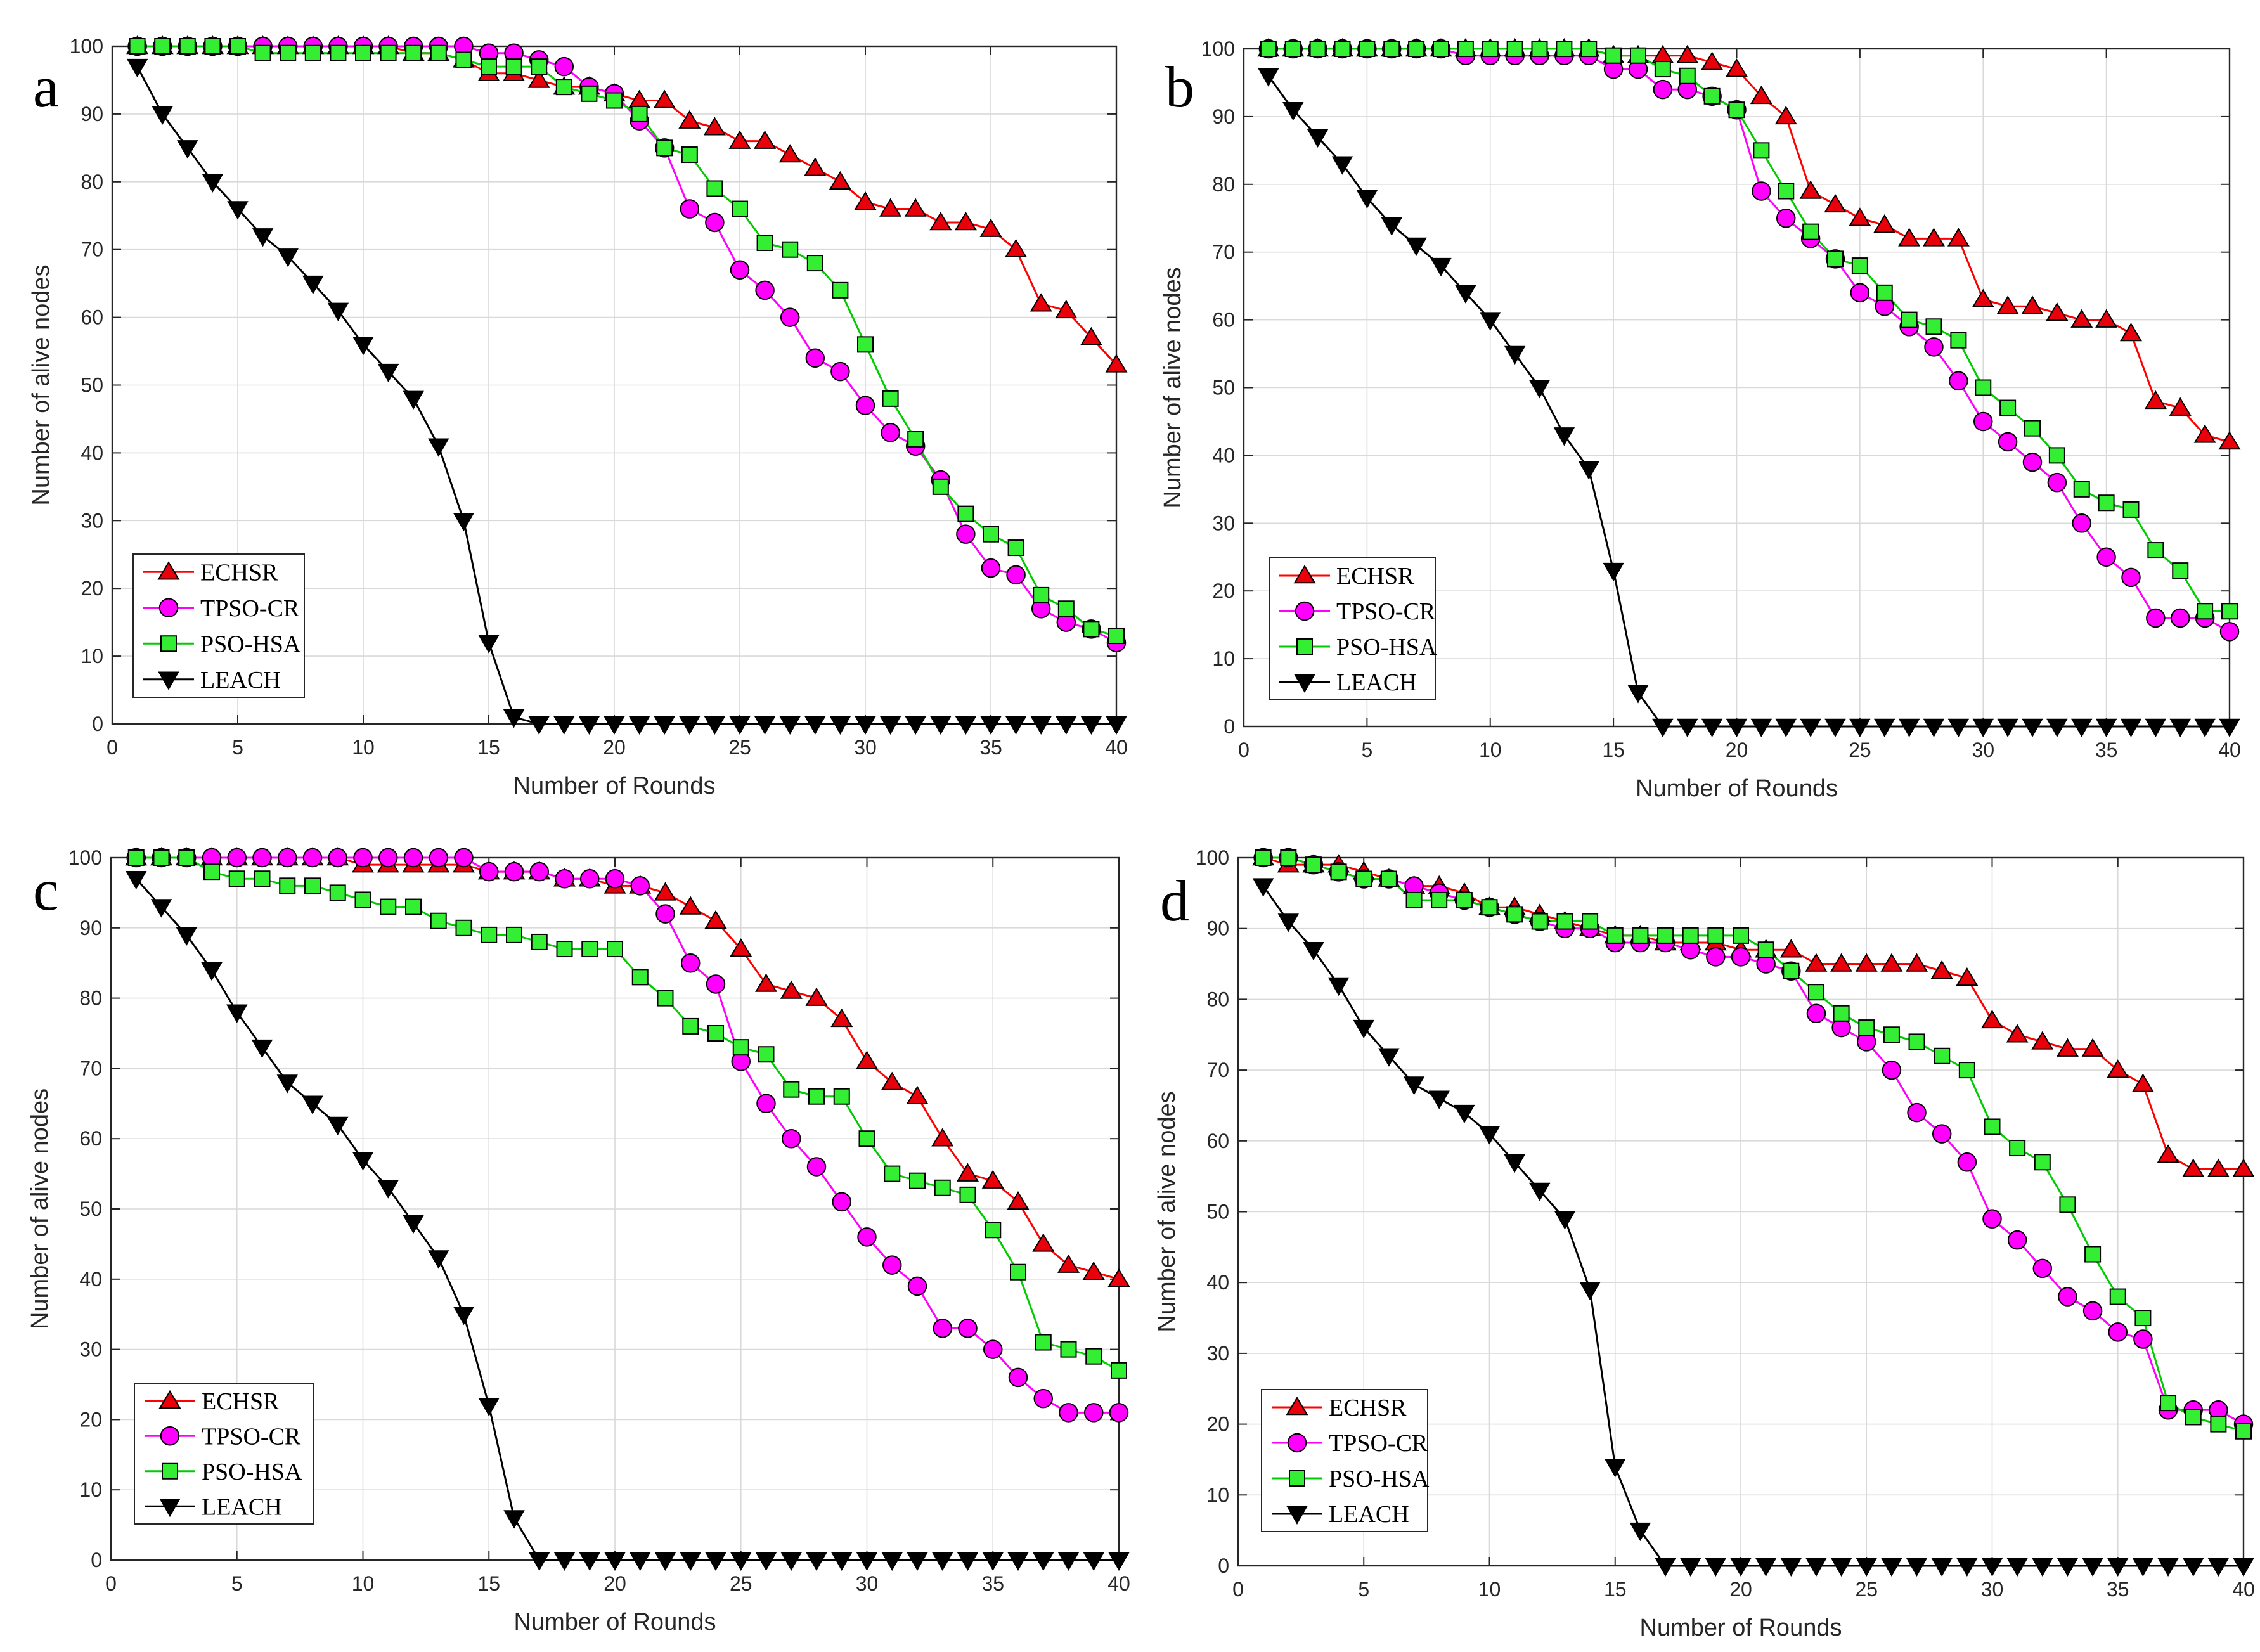 Image resolution: width=2260 pixels, height=1652 pixels. Describe the element at coordinates (87, 46) in the screenshot. I see `y-tick-label: 100` at that location.